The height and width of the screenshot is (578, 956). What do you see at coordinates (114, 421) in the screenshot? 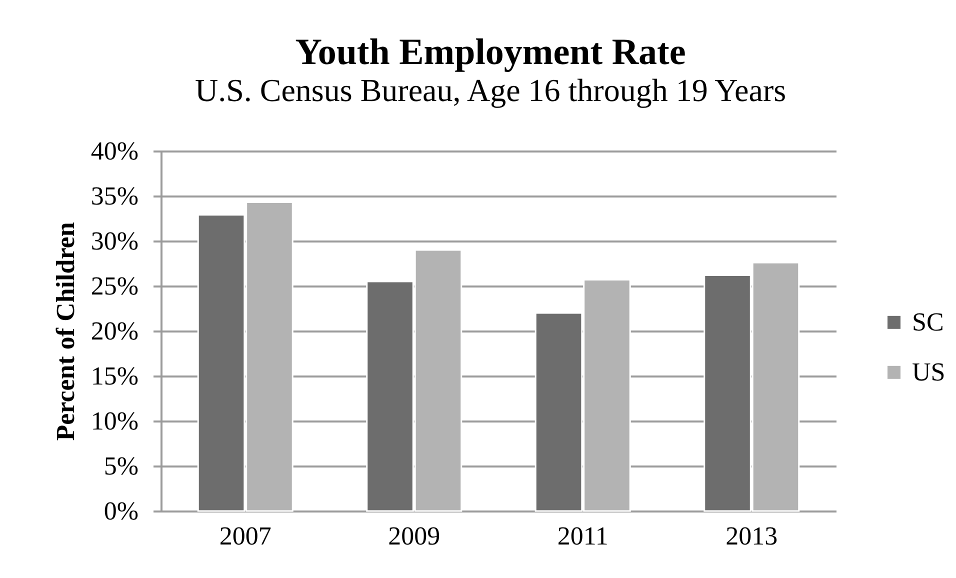
I see `y-tick-label: 10%` at bounding box center [114, 421].